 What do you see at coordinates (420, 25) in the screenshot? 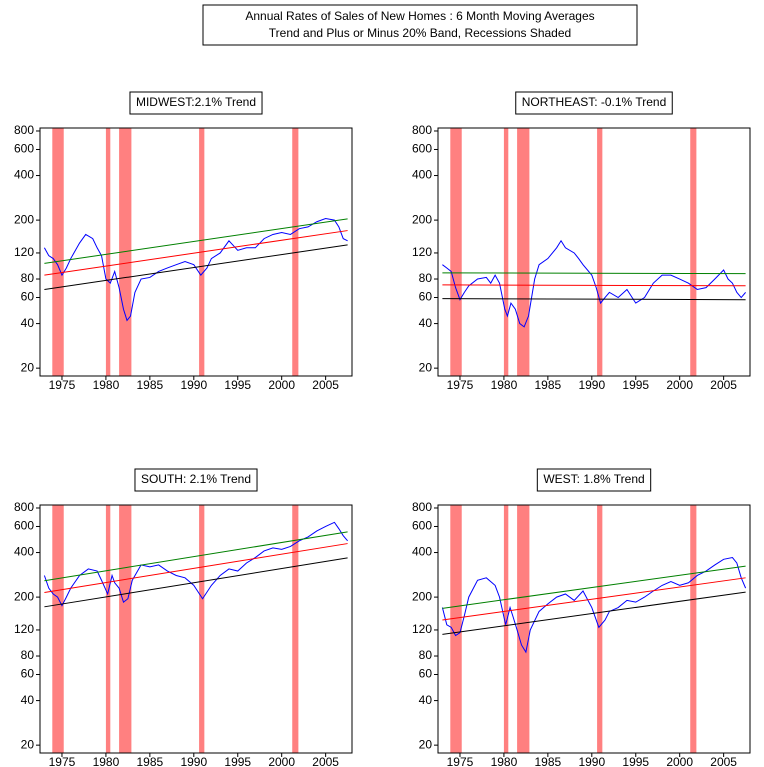
I see `title-box` at bounding box center [420, 25].